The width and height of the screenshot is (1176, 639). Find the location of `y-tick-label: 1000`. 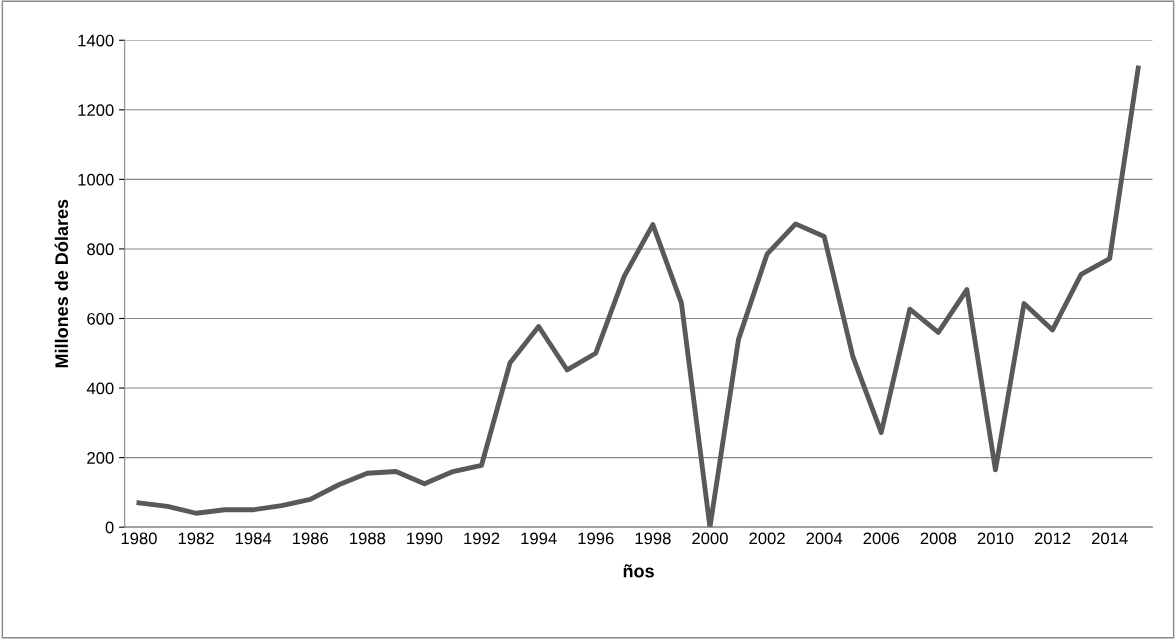

y-tick-label: 1000 is located at coordinates (96, 179).